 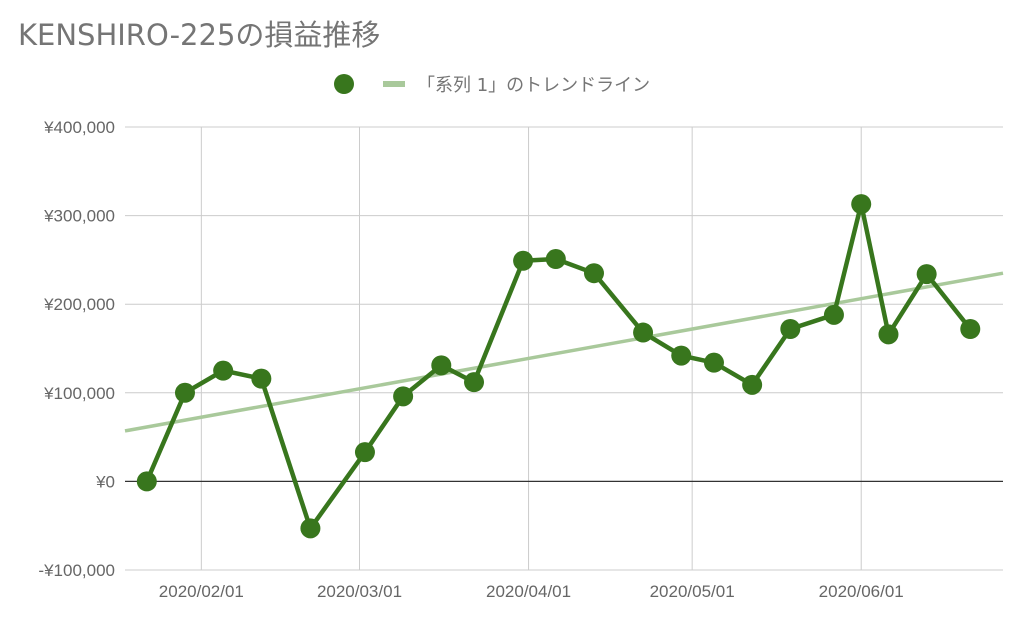 What do you see at coordinates (528, 591) in the screenshot?
I see `x-tick-label: 2020/04/01` at bounding box center [528, 591].